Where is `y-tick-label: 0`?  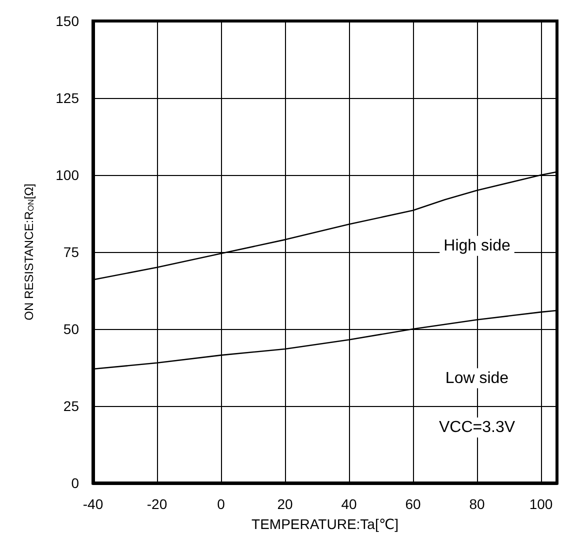
y-tick-label: 0 is located at coordinates (75, 483).